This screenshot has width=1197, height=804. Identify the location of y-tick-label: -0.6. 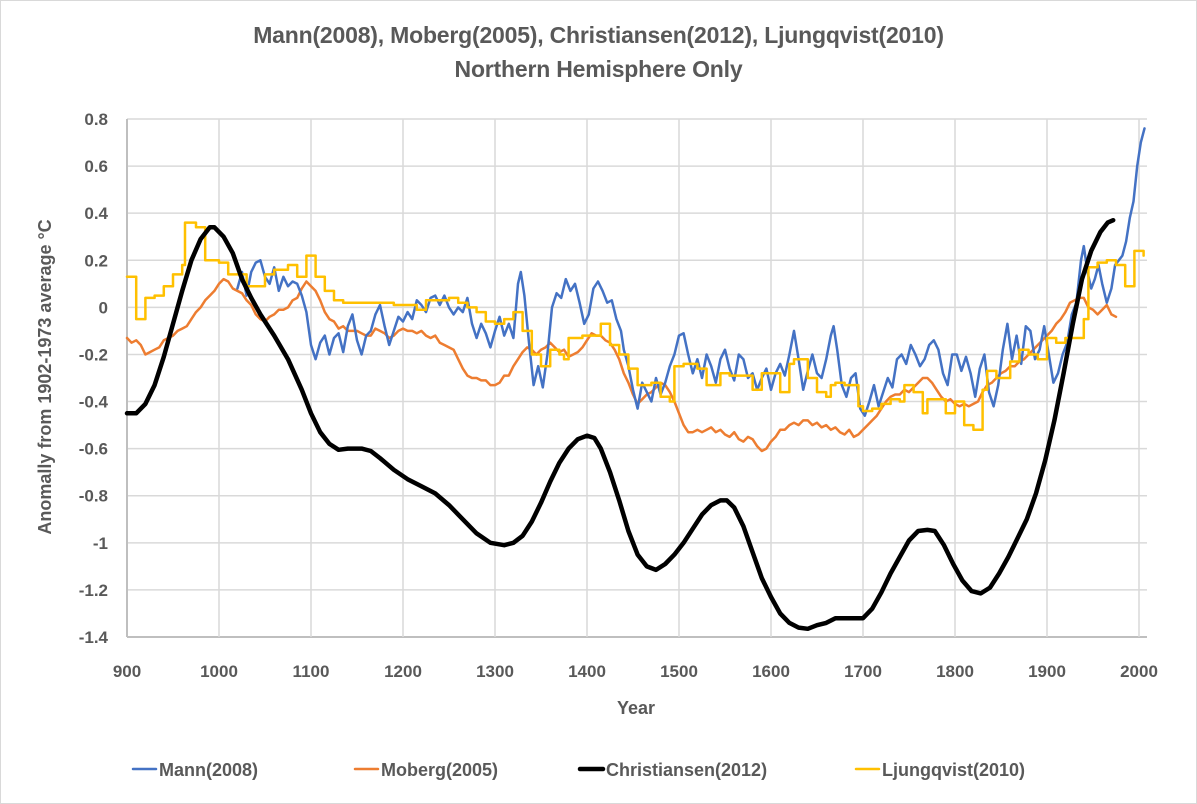
(93, 449).